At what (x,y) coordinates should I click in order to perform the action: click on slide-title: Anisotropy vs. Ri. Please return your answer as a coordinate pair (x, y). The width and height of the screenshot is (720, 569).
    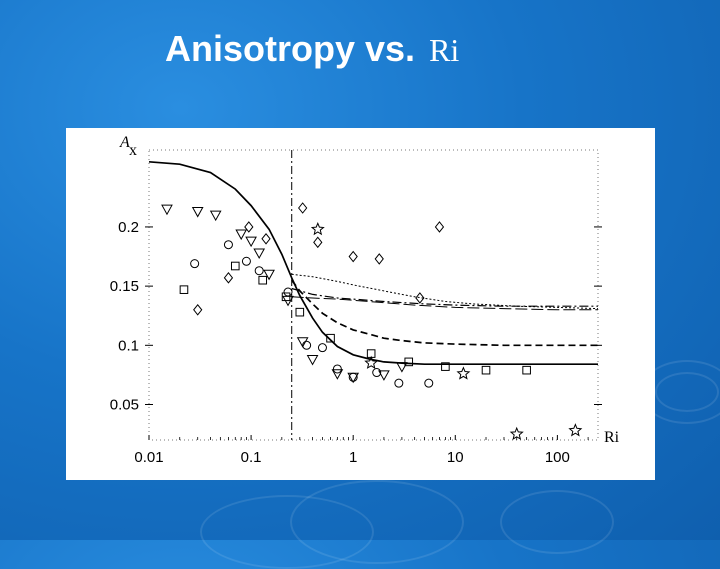
    Looking at the image, I should click on (312, 52).